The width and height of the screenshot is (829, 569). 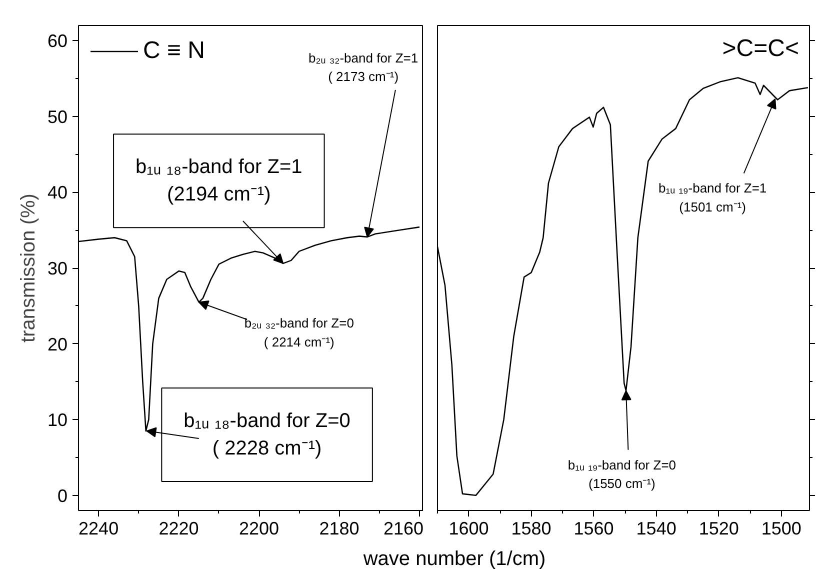 I want to click on x-tick-label: 1600, so click(x=468, y=528).